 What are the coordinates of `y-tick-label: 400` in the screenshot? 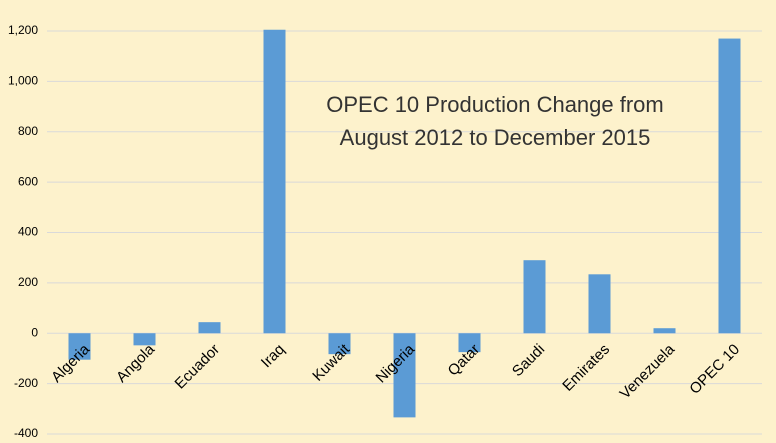 It's located at (28, 232).